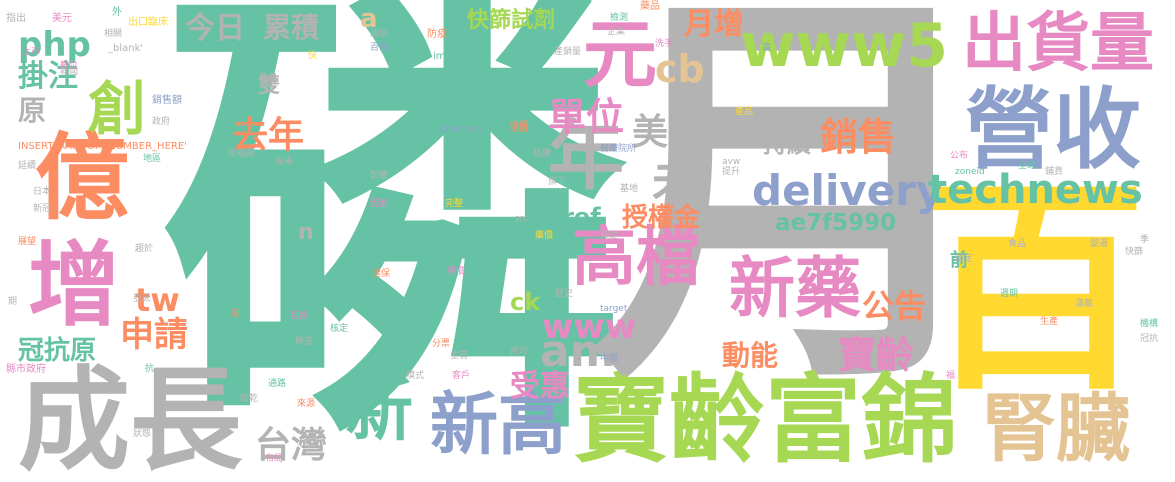 This screenshot has width=1175, height=482. I want to click on word-t-heding: 核定, so click(339, 329).